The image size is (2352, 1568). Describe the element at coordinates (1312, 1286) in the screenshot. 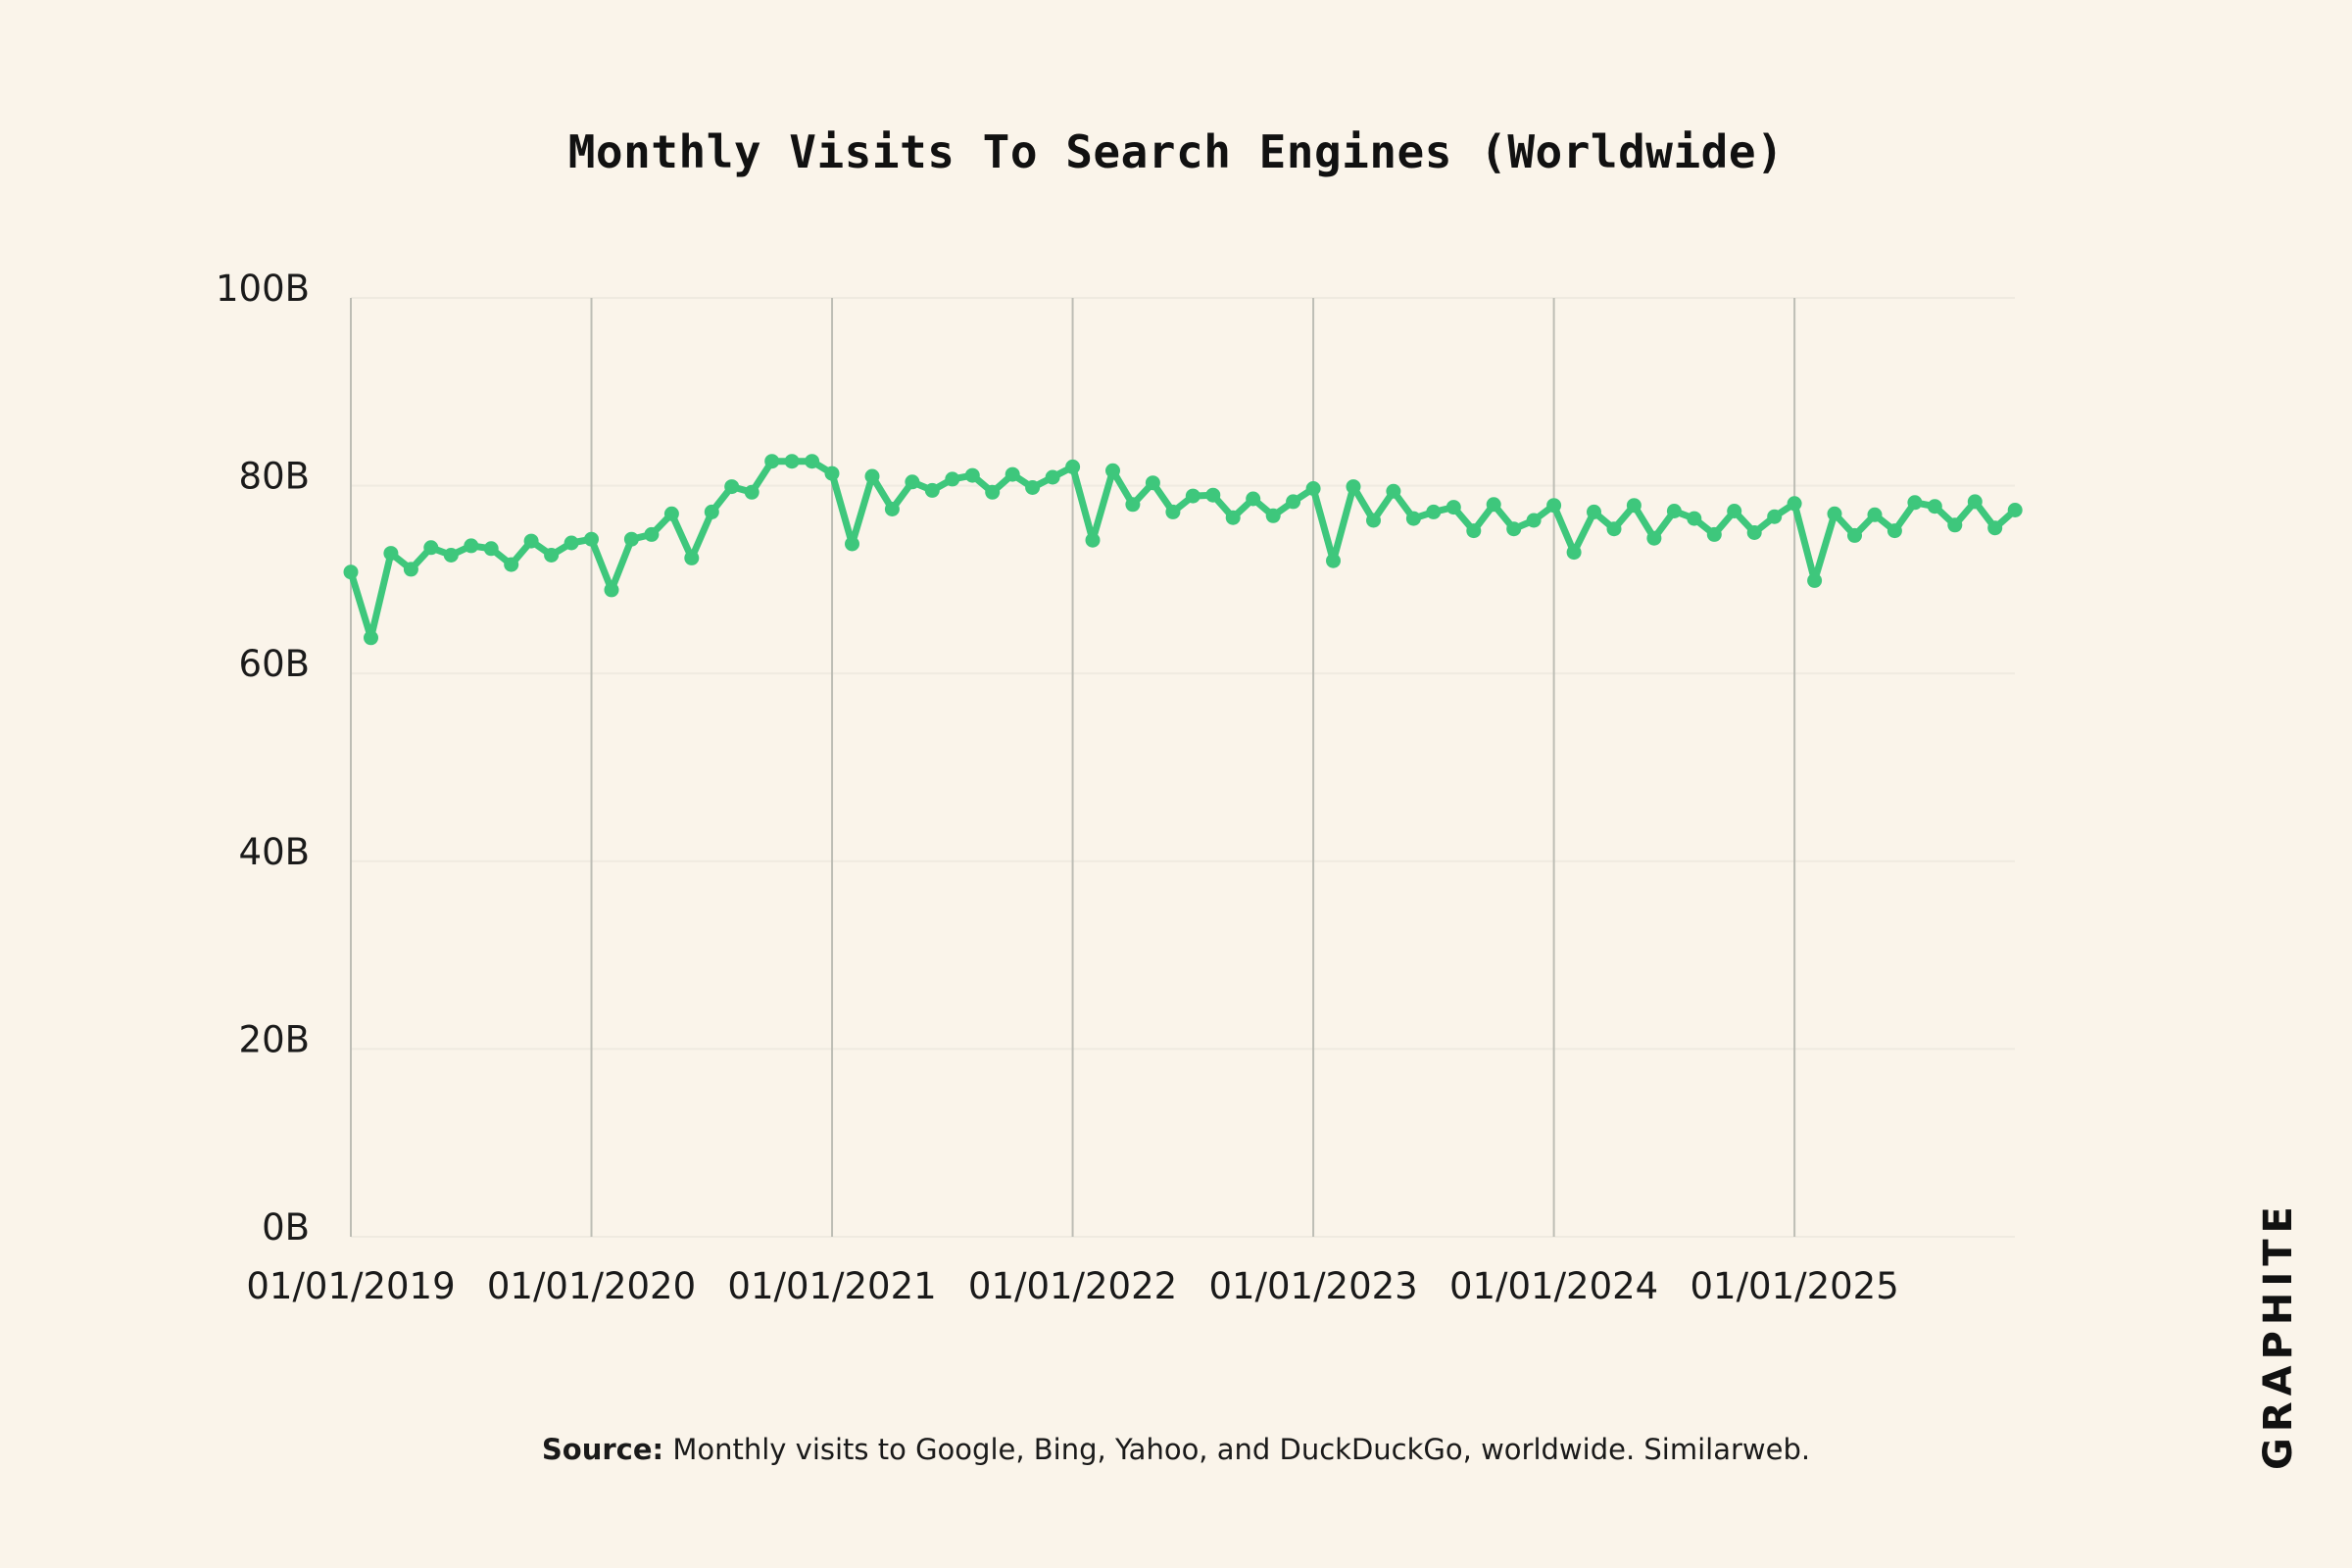

I see `x-tick-label: 01/01/2023` at that location.